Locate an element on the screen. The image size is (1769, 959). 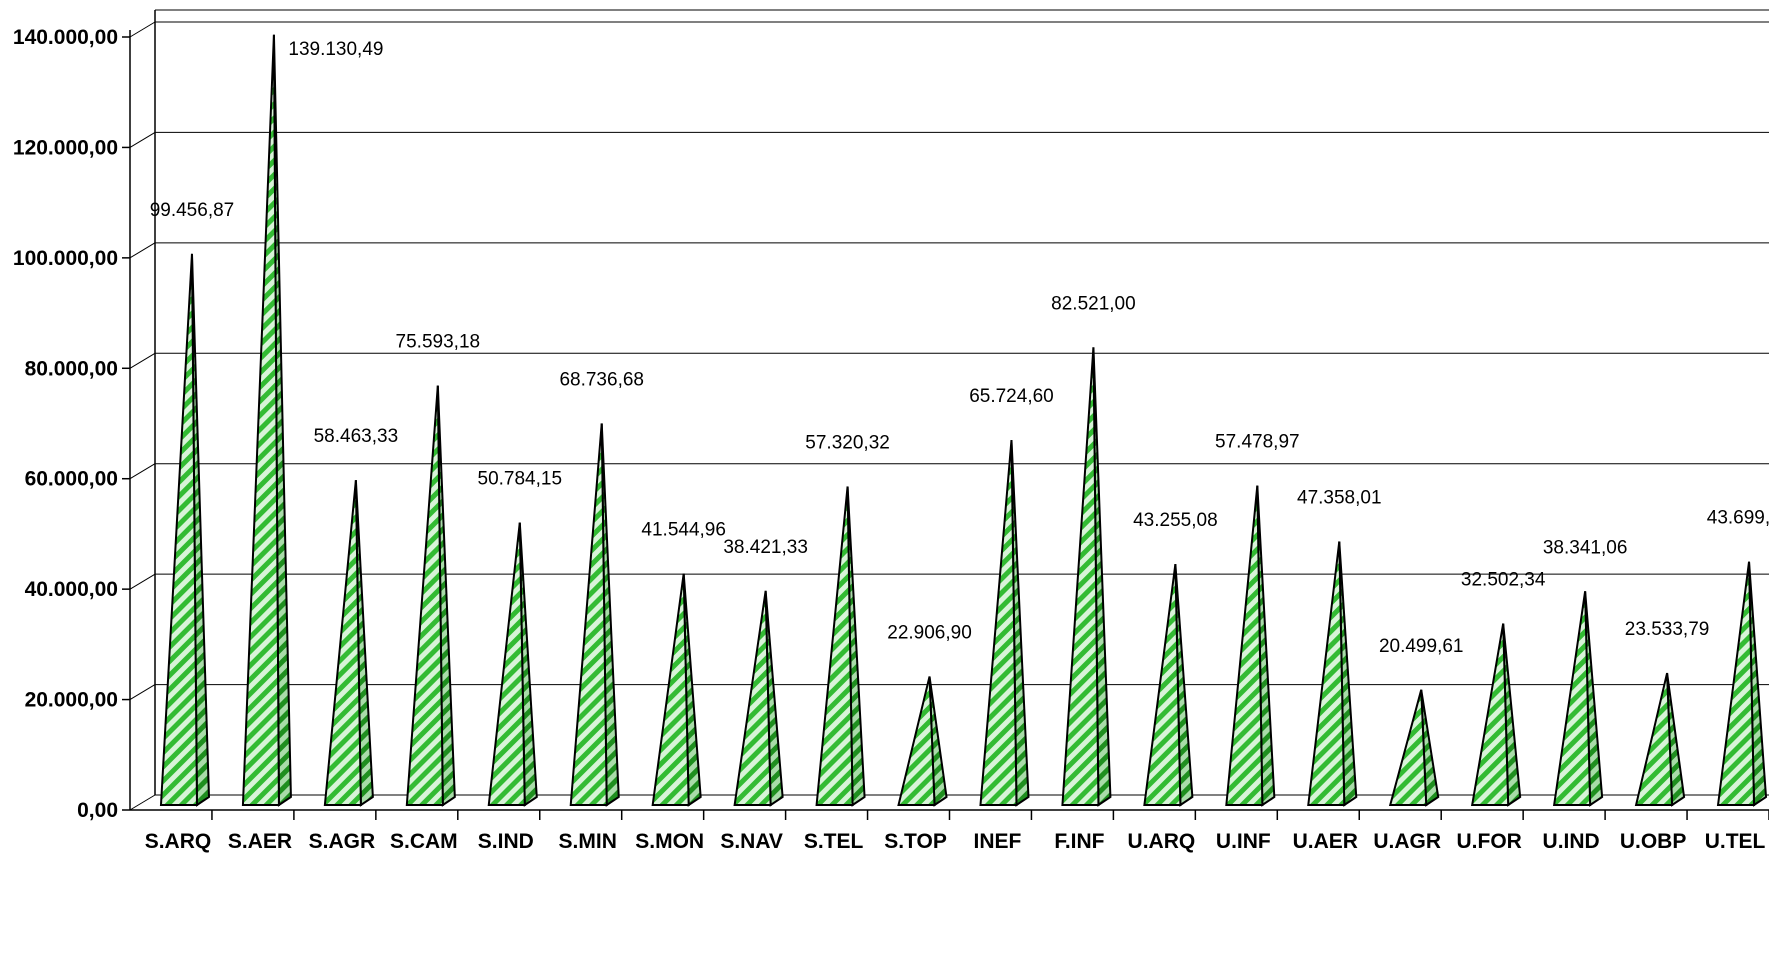
category-label: S.CAM is located at coordinates (424, 841).